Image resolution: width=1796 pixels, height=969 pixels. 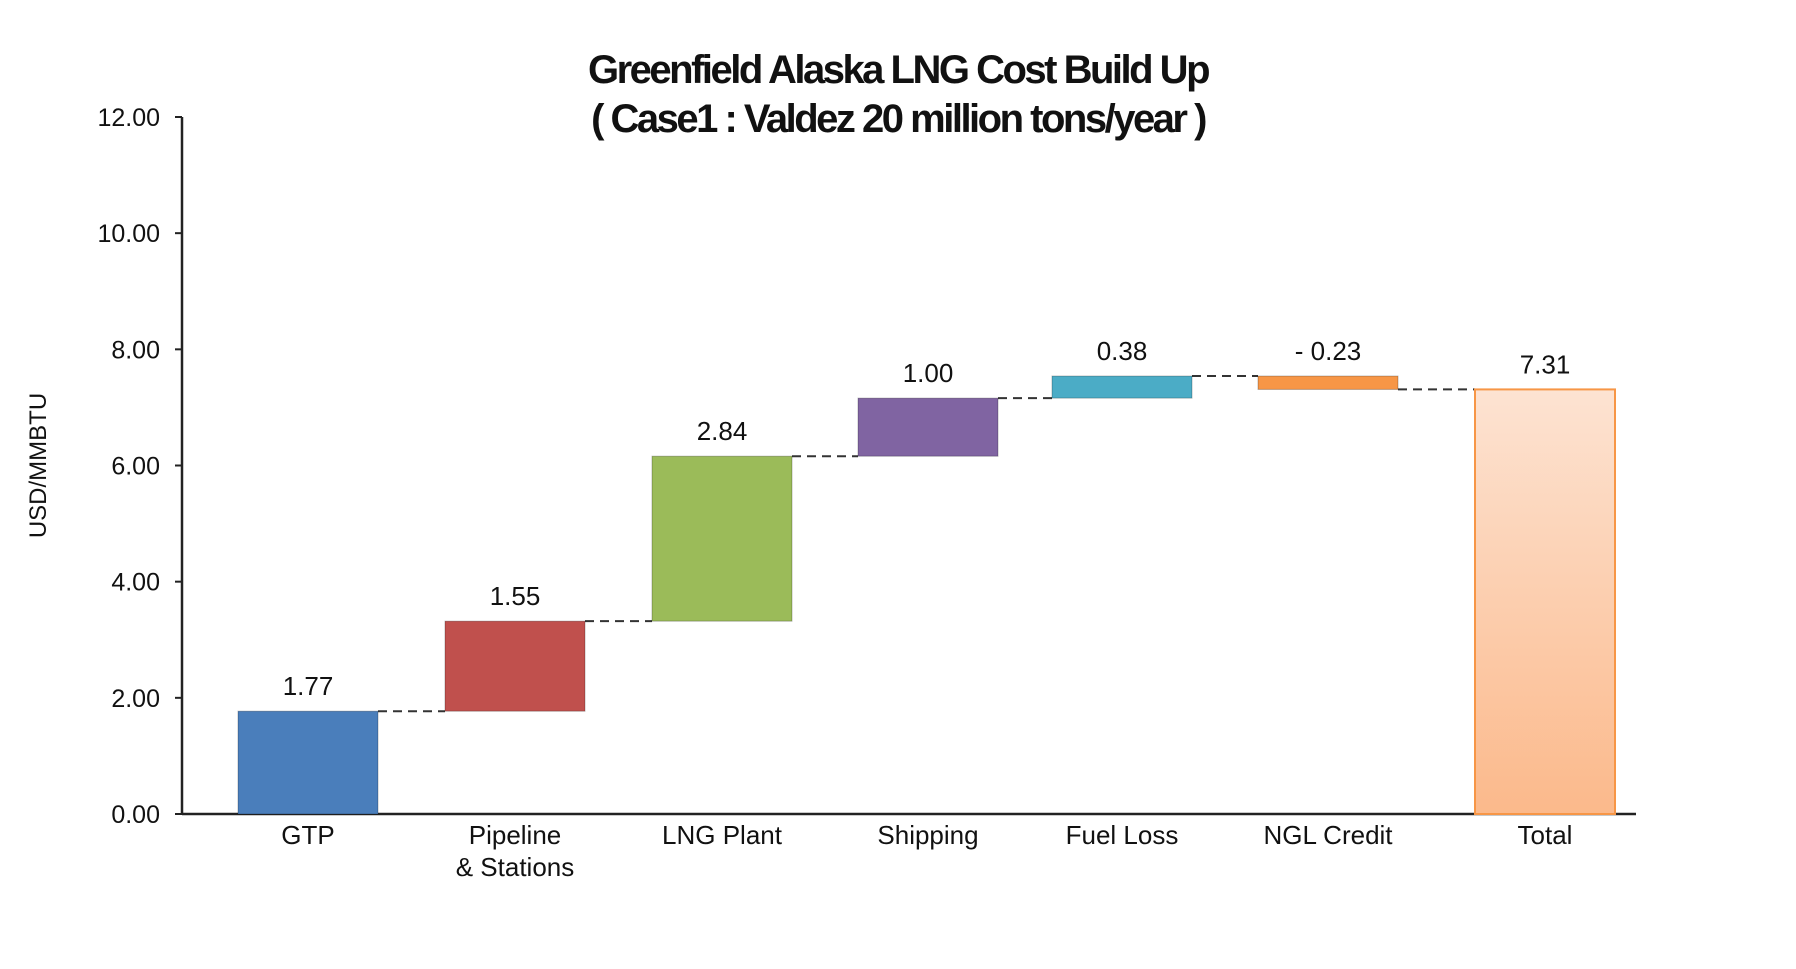 What do you see at coordinates (899, 70) in the screenshot?
I see `chart-title: Greenfield Alaska LNG Cost Build Up` at bounding box center [899, 70].